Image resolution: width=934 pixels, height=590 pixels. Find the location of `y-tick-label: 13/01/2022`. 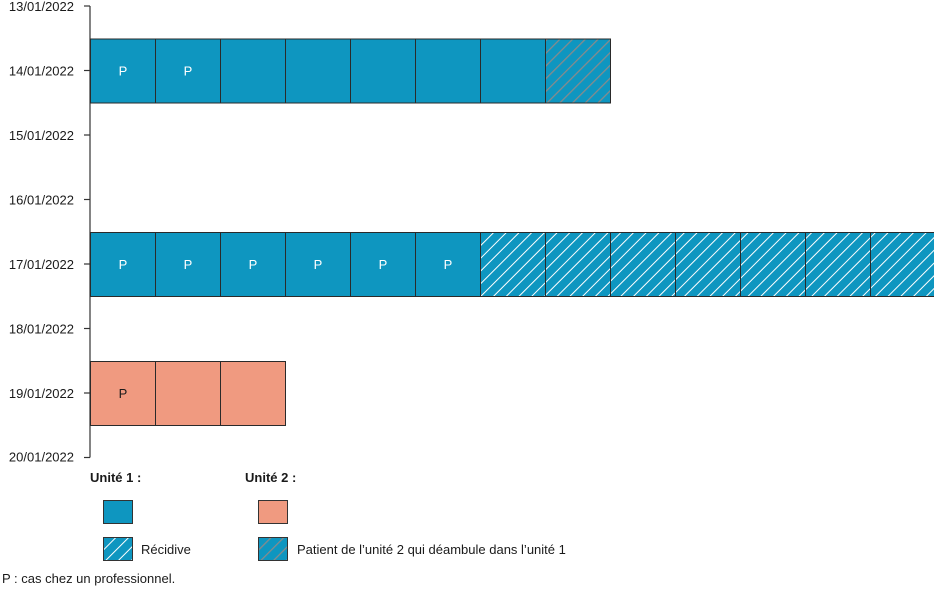

y-tick-label: 13/01/2022 is located at coordinates (41, 7).